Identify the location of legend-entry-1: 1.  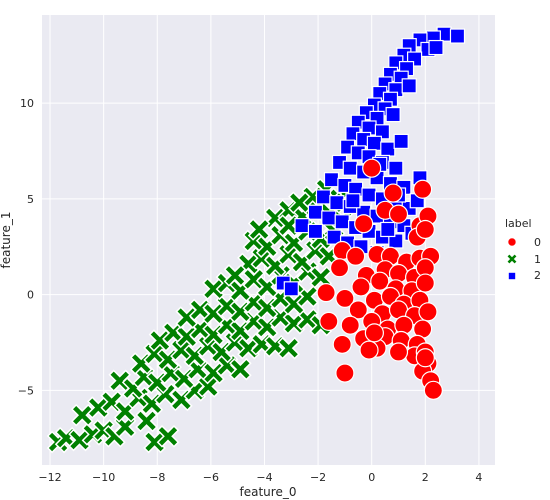
(524, 259).